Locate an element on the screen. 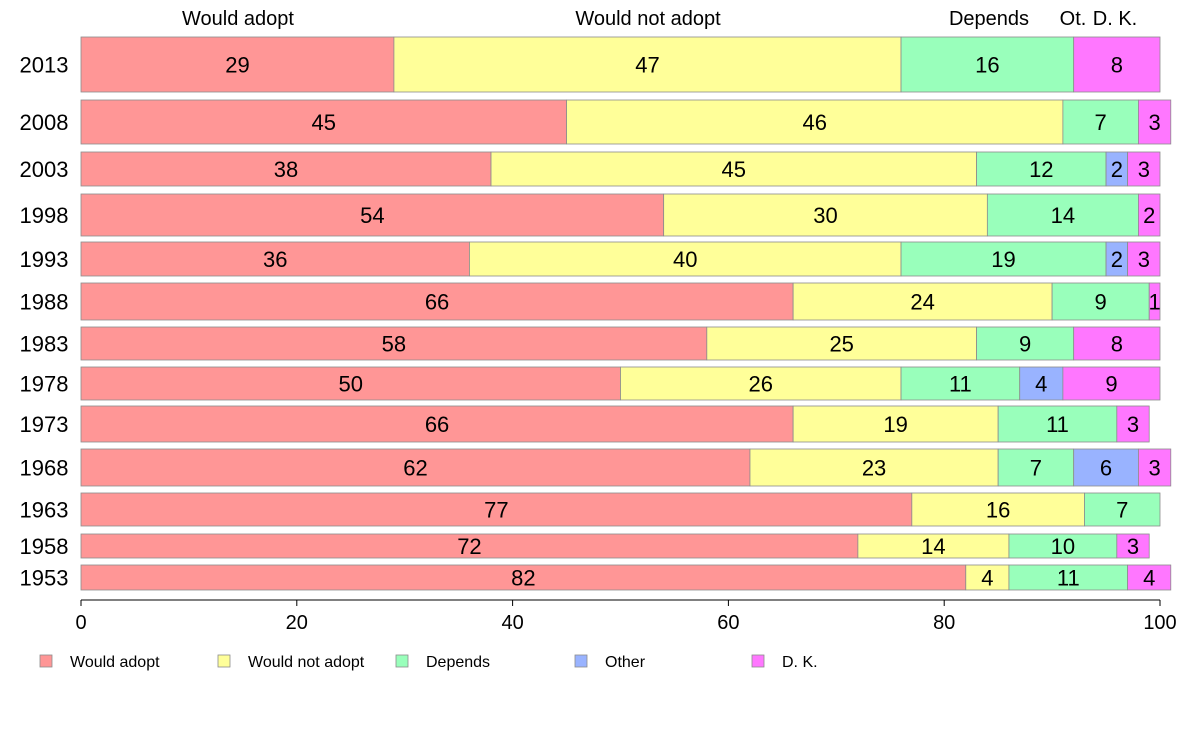  bar-value-label: 50 is located at coordinates (351, 384).